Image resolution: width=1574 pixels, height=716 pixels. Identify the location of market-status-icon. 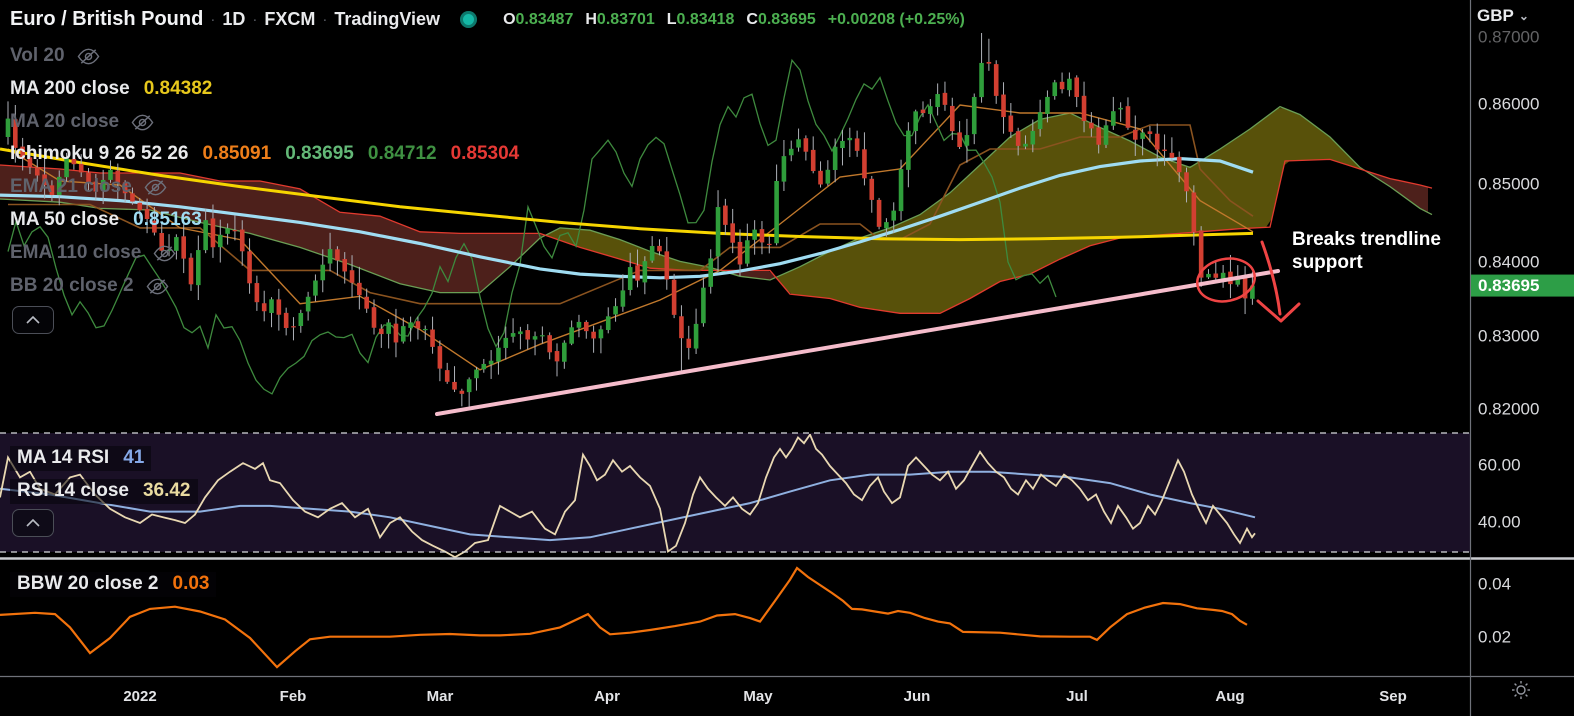
(469, 19).